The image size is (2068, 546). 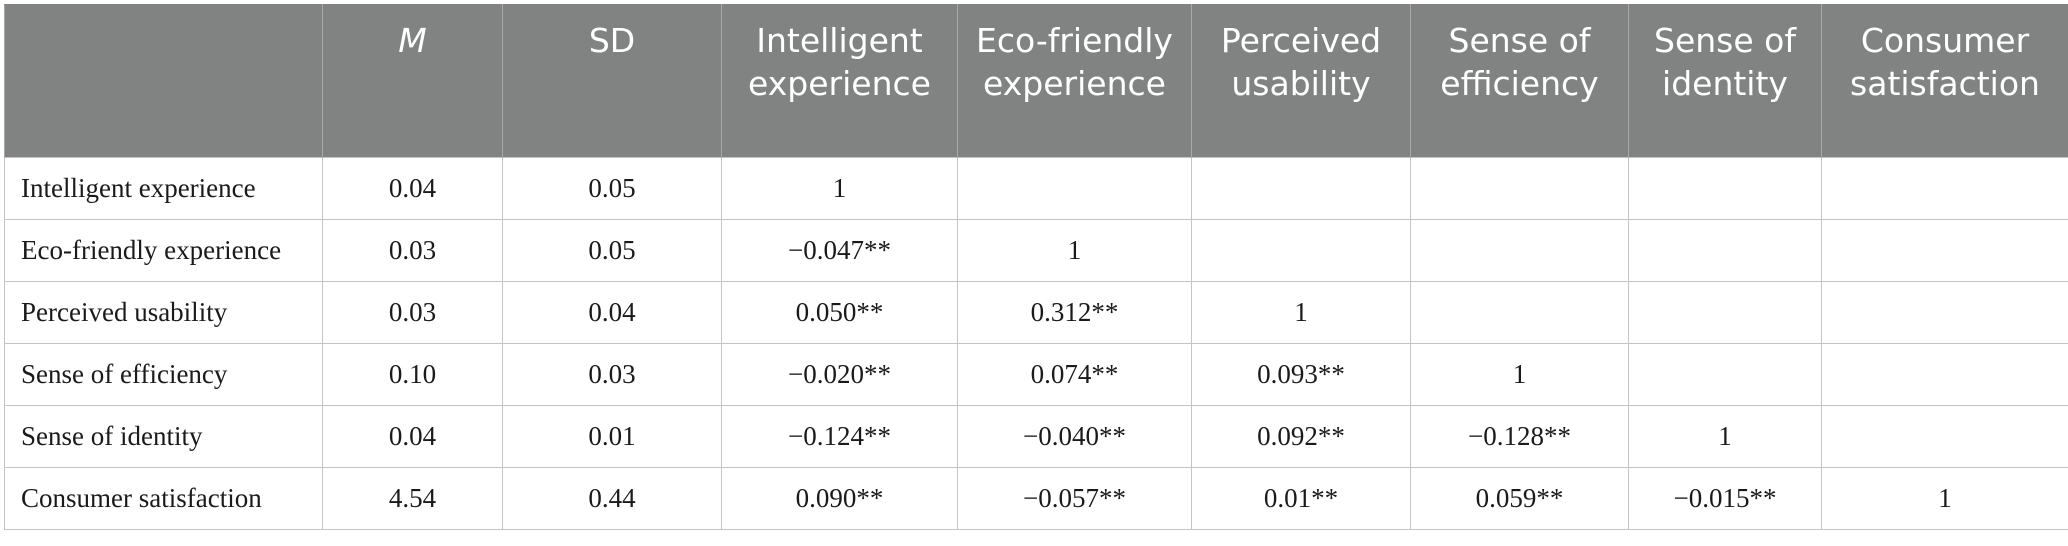 What do you see at coordinates (163, 374) in the screenshot?
I see `row-label: Sense of efficiency` at bounding box center [163, 374].